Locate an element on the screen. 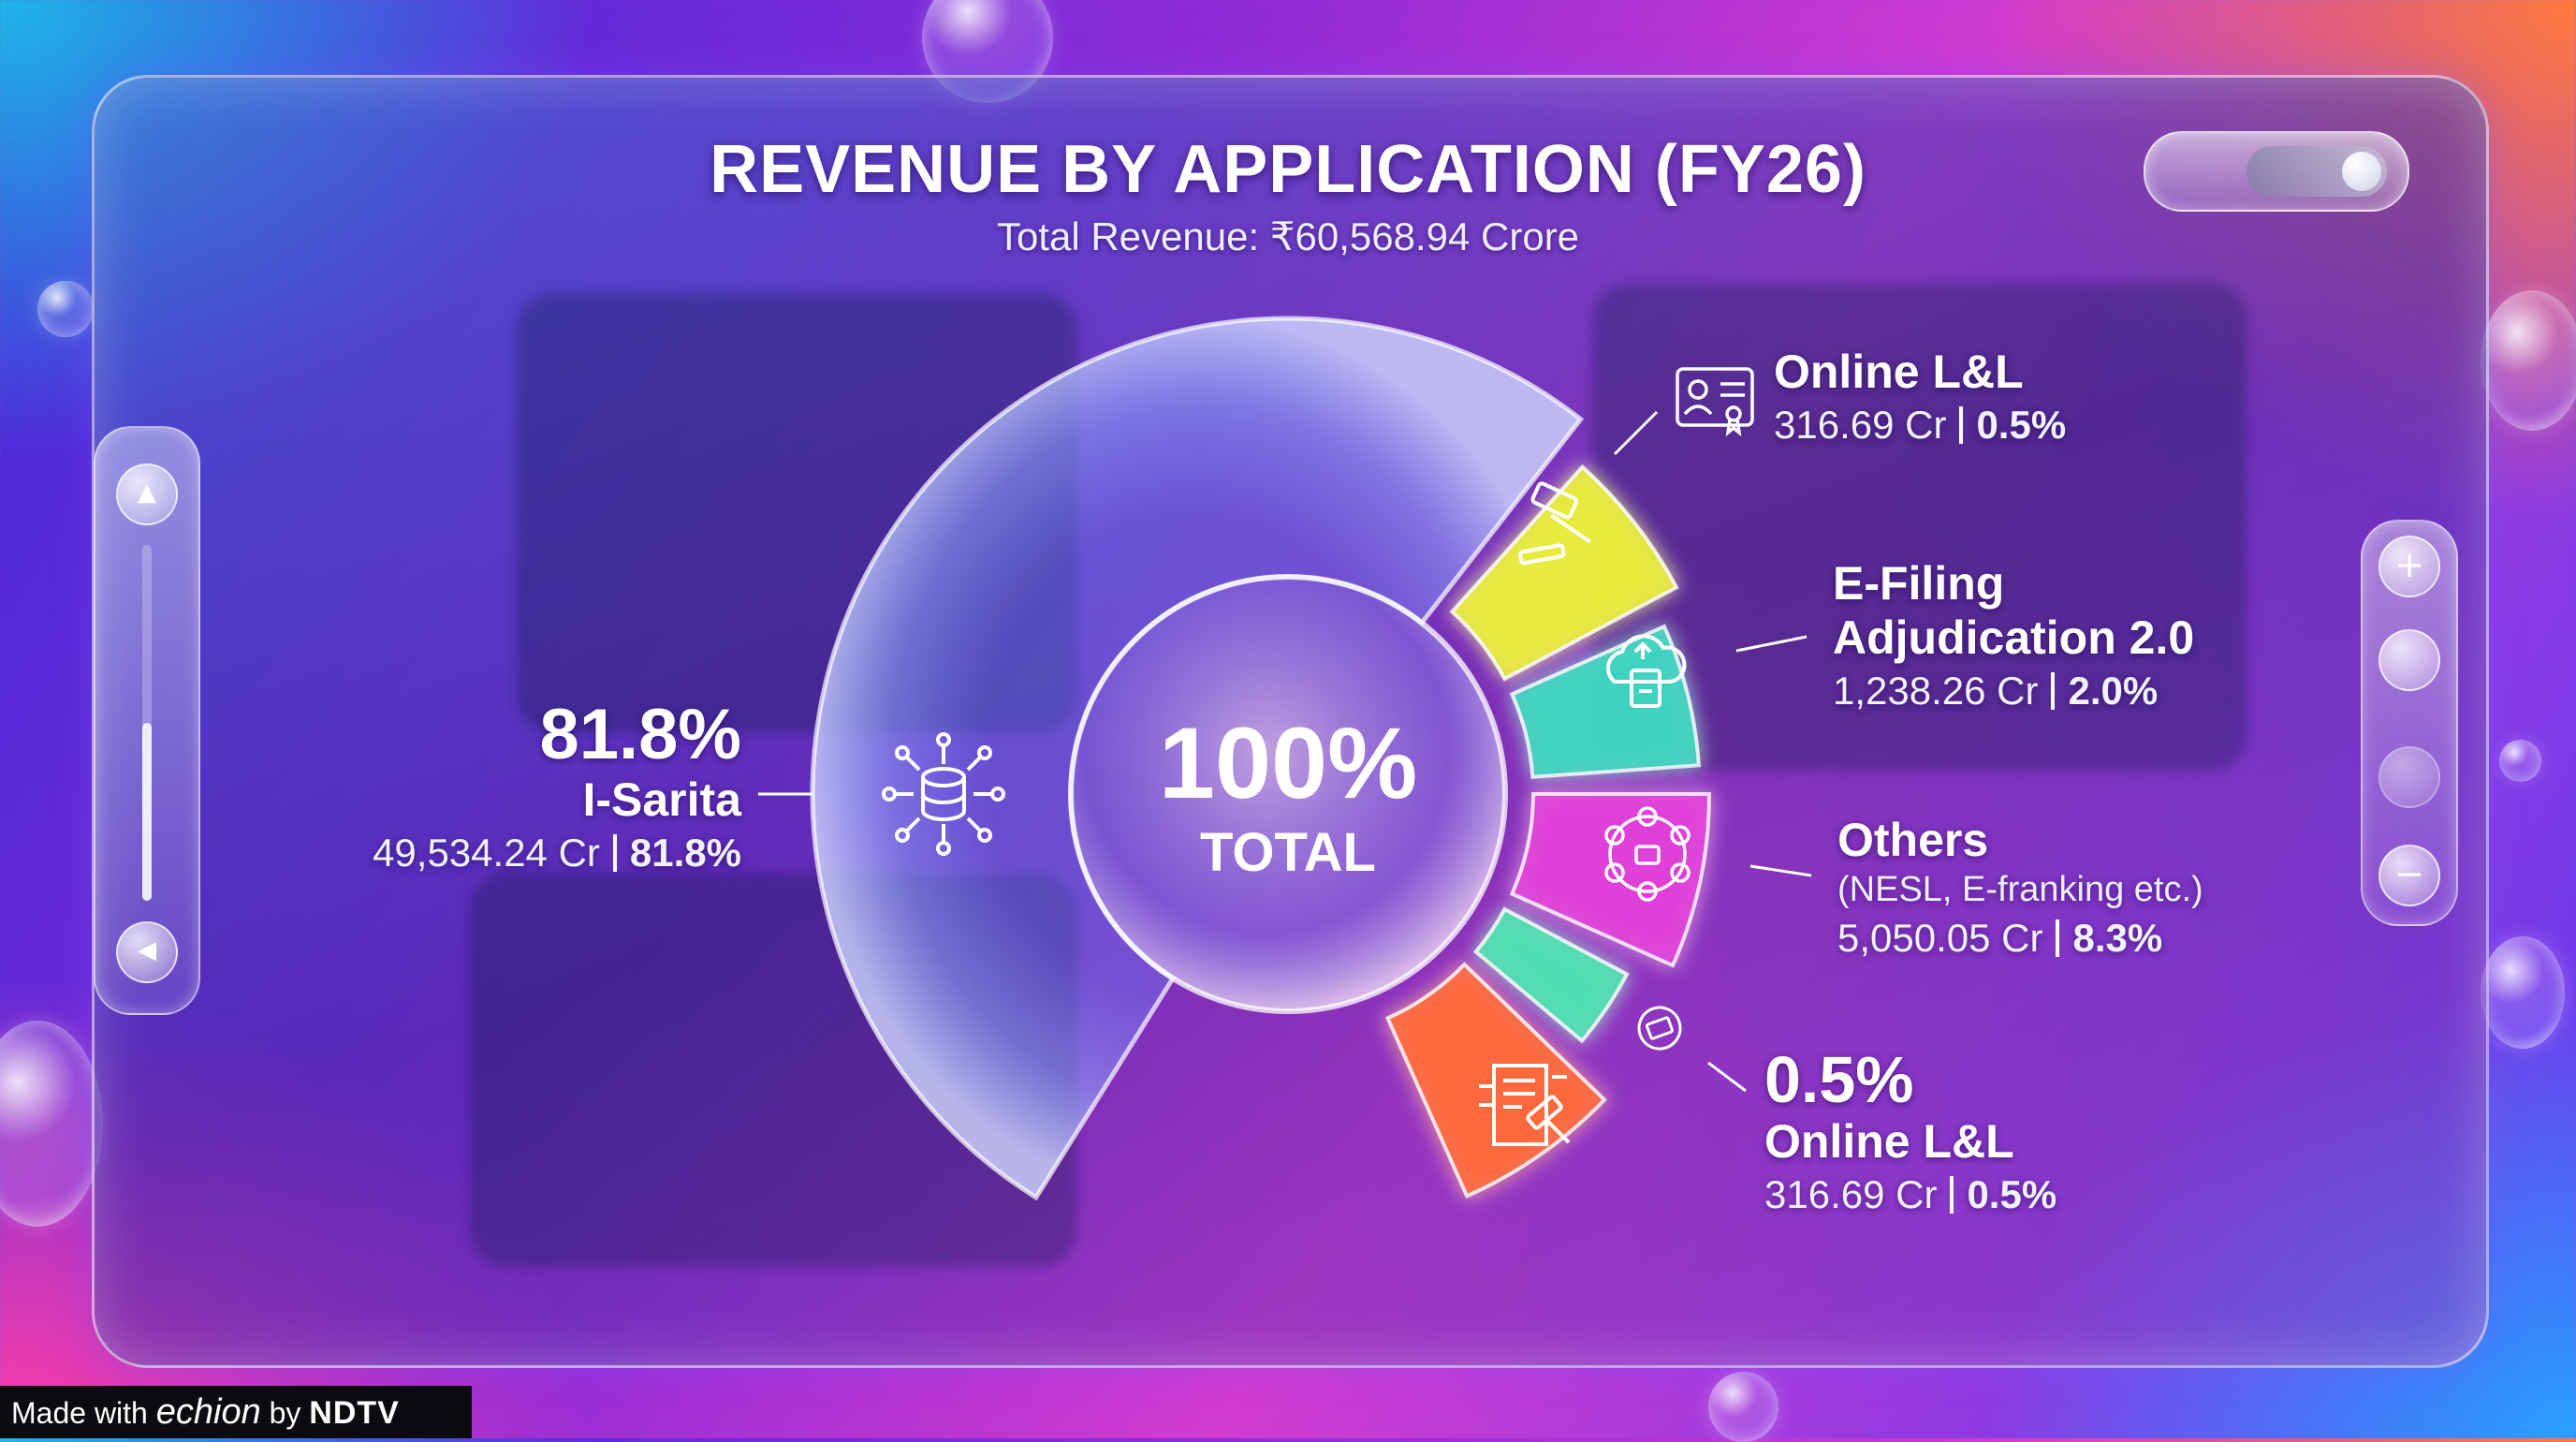 This screenshot has width=2576, height=1442. label-online-ll-bottom: 0.5% Online L&L 316.69 Cr 0.5% is located at coordinates (1910, 1133).